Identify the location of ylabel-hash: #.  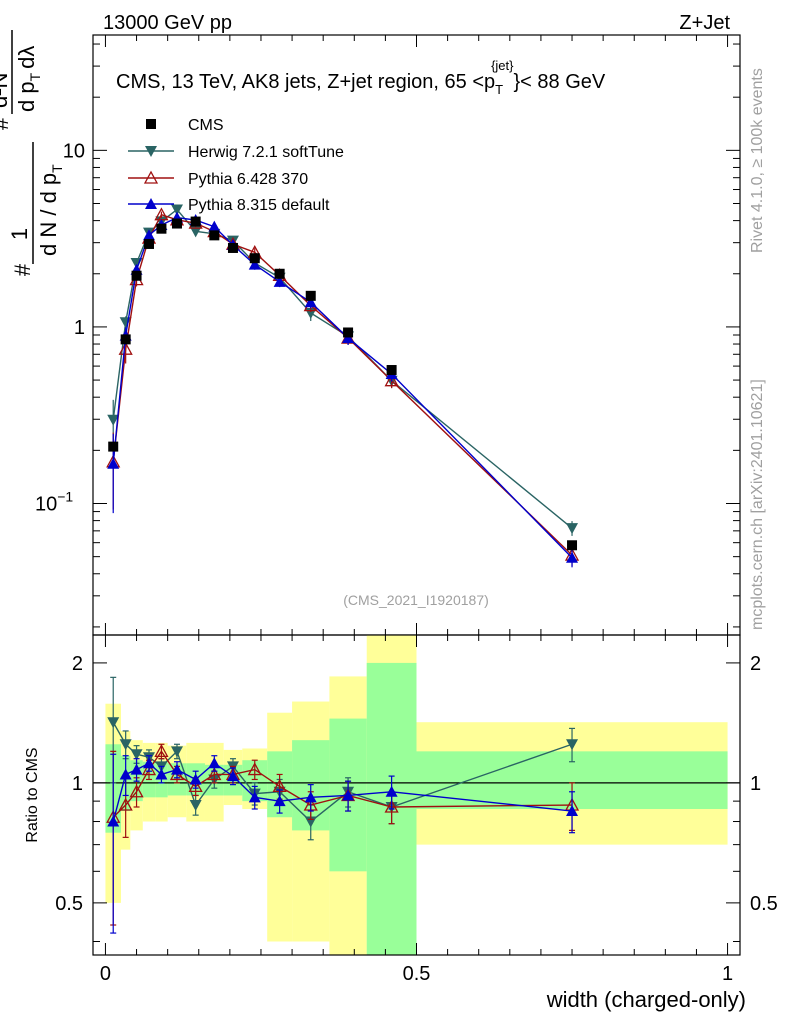
(22, 269).